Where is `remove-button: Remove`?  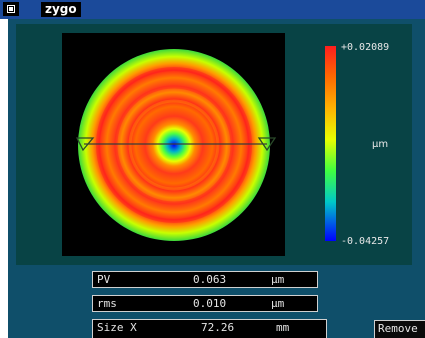 remove-button: Remove is located at coordinates (399, 329).